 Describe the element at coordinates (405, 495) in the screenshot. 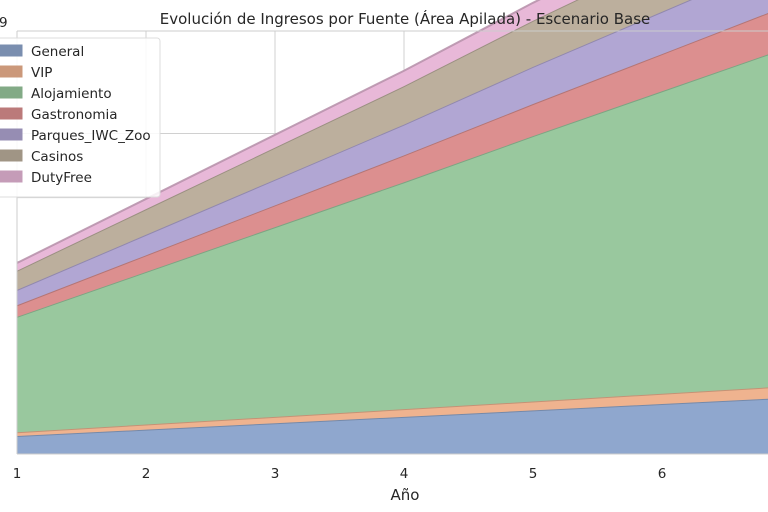

I see `x-axis-label: Año` at that location.